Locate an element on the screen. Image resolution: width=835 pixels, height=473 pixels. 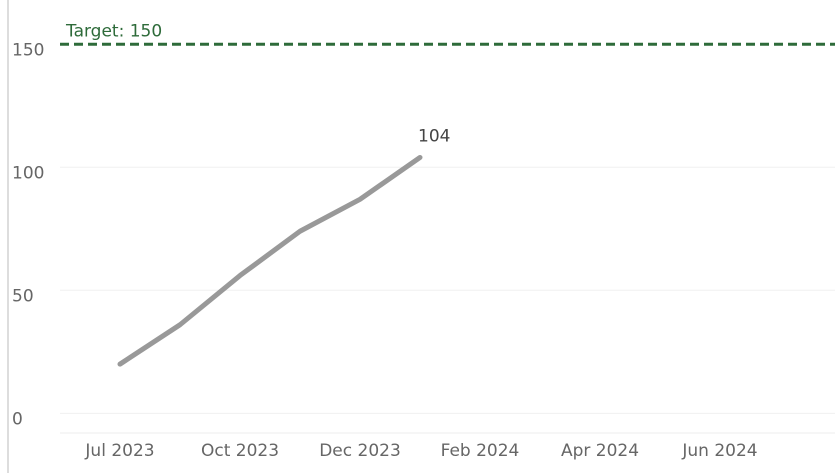
x-tick-label: Oct 2023 is located at coordinates (240, 451).